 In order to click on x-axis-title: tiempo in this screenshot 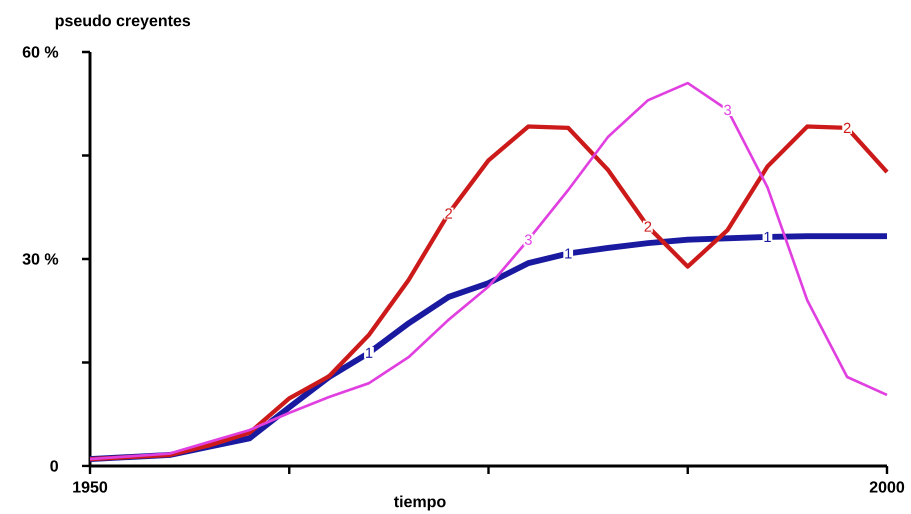, I will do `click(420, 503)`.